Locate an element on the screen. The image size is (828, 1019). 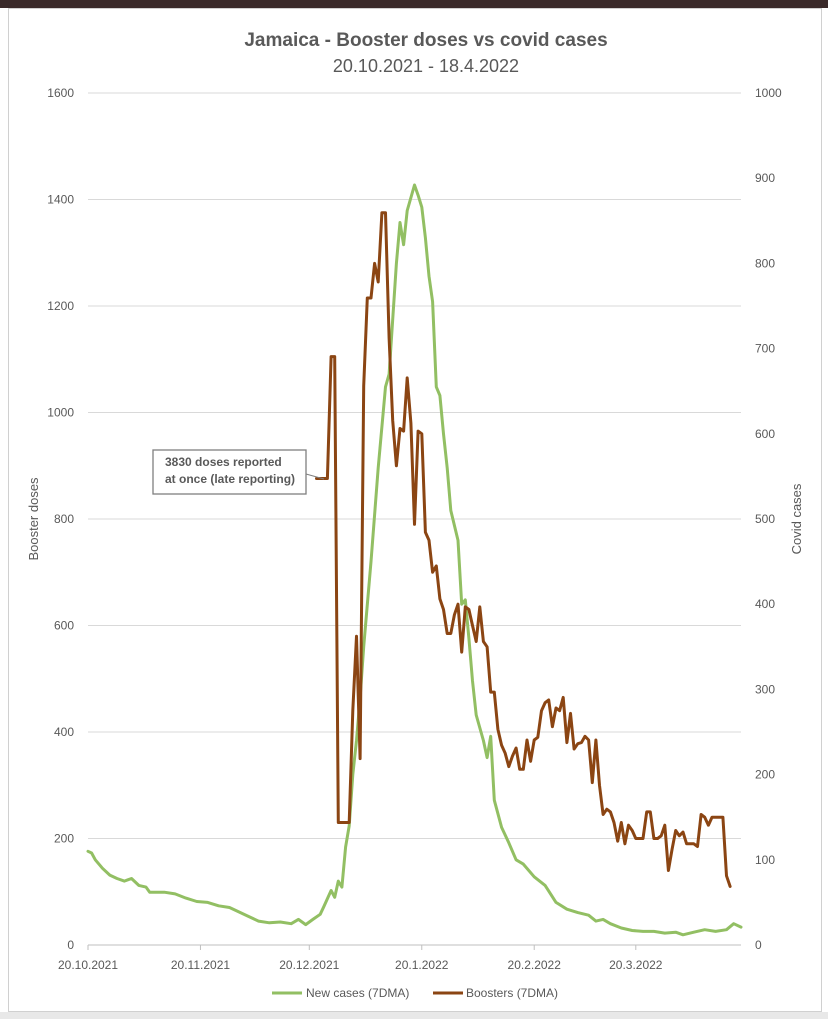
annotation-box is located at coordinates (229, 472).